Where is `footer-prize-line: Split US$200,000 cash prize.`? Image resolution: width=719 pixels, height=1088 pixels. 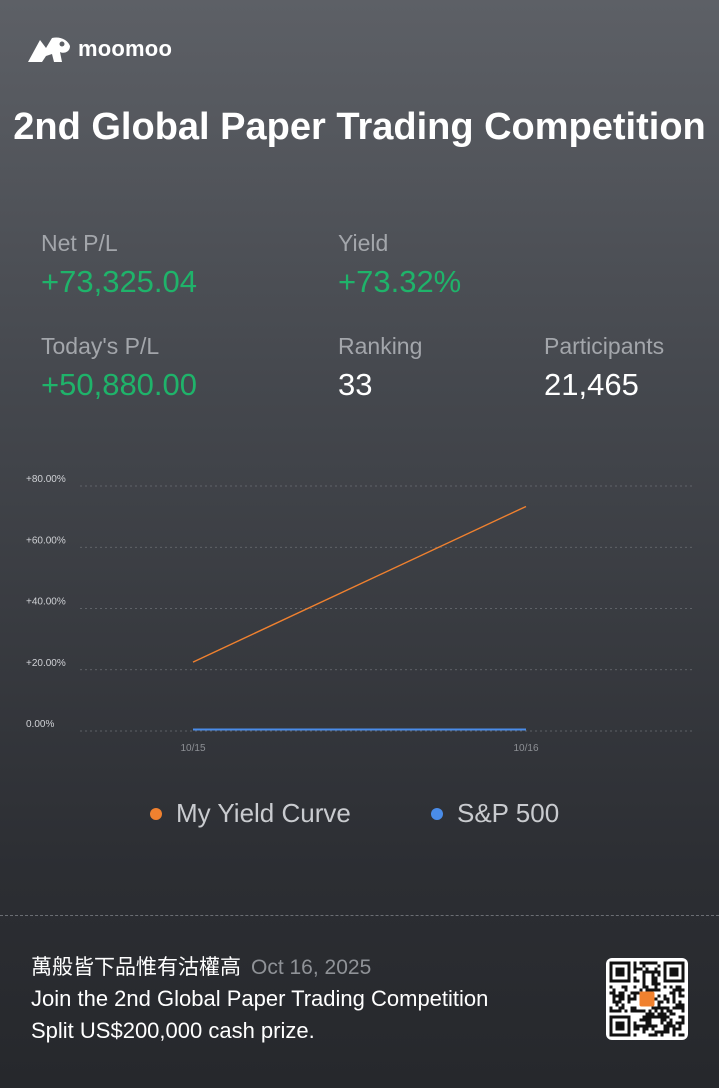 footer-prize-line: Split US$200,000 cash prize. is located at coordinates (173, 1030).